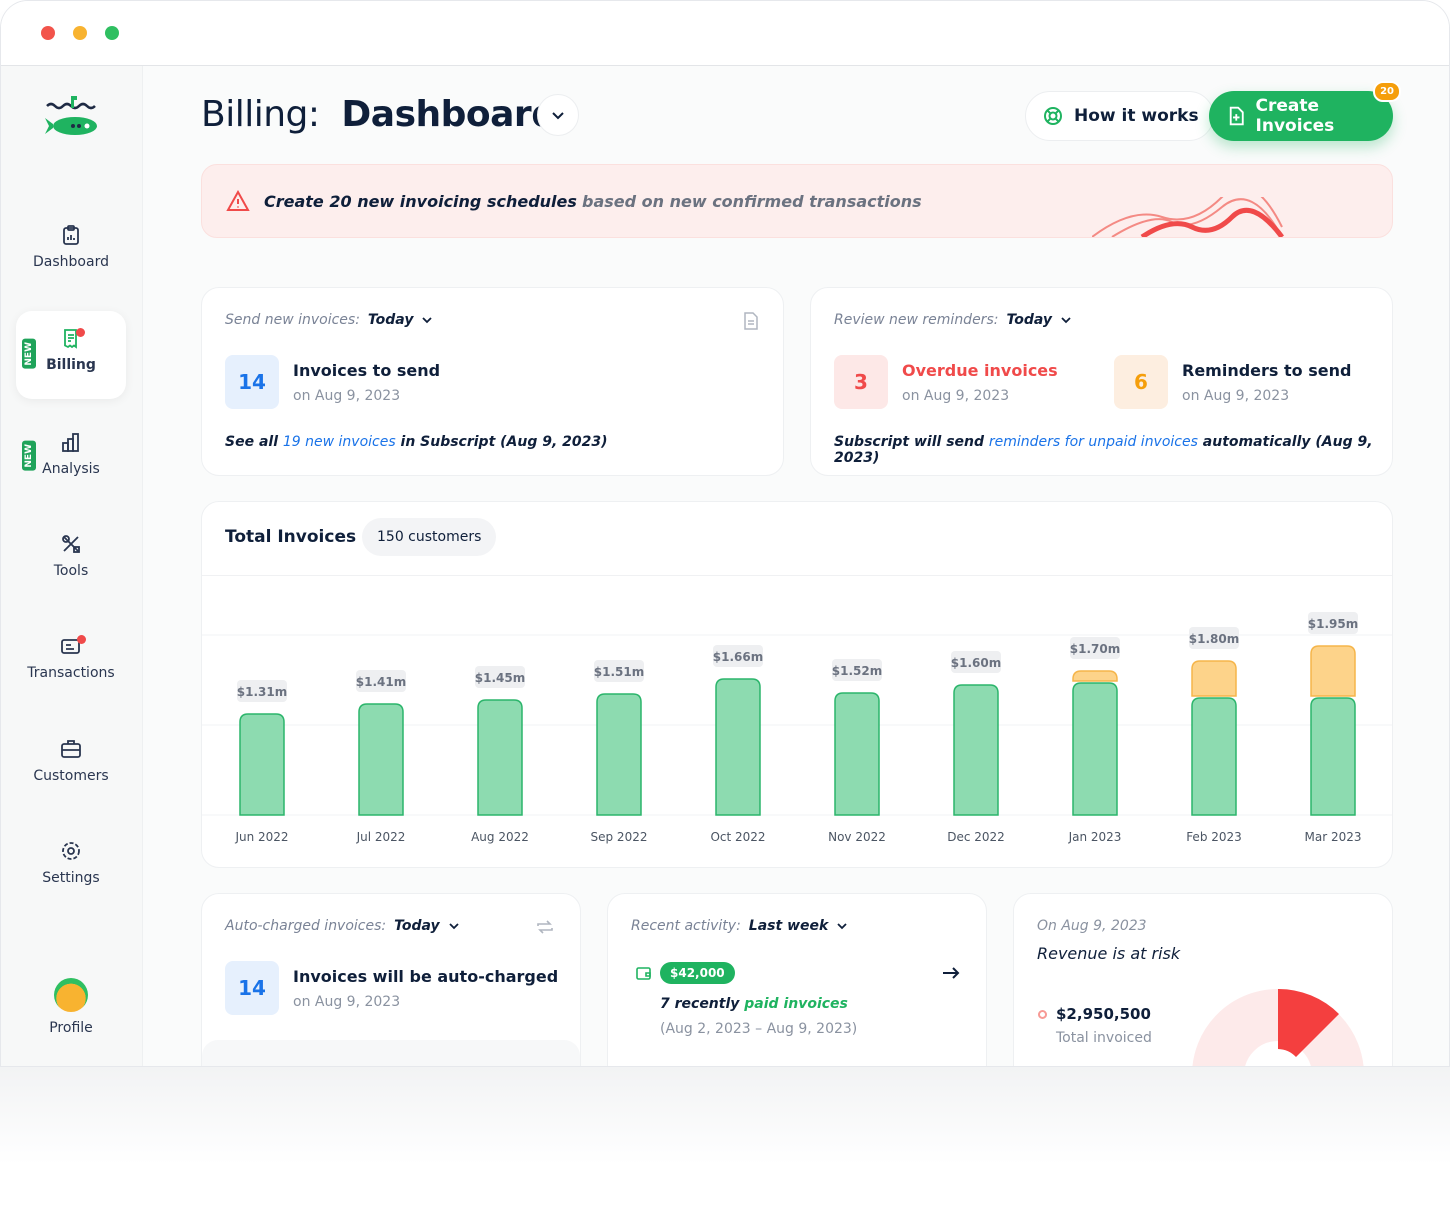 This screenshot has width=1450, height=1206. Describe the element at coordinates (1214, 837) in the screenshot. I see `x-tick-label: Feb 2023` at that location.